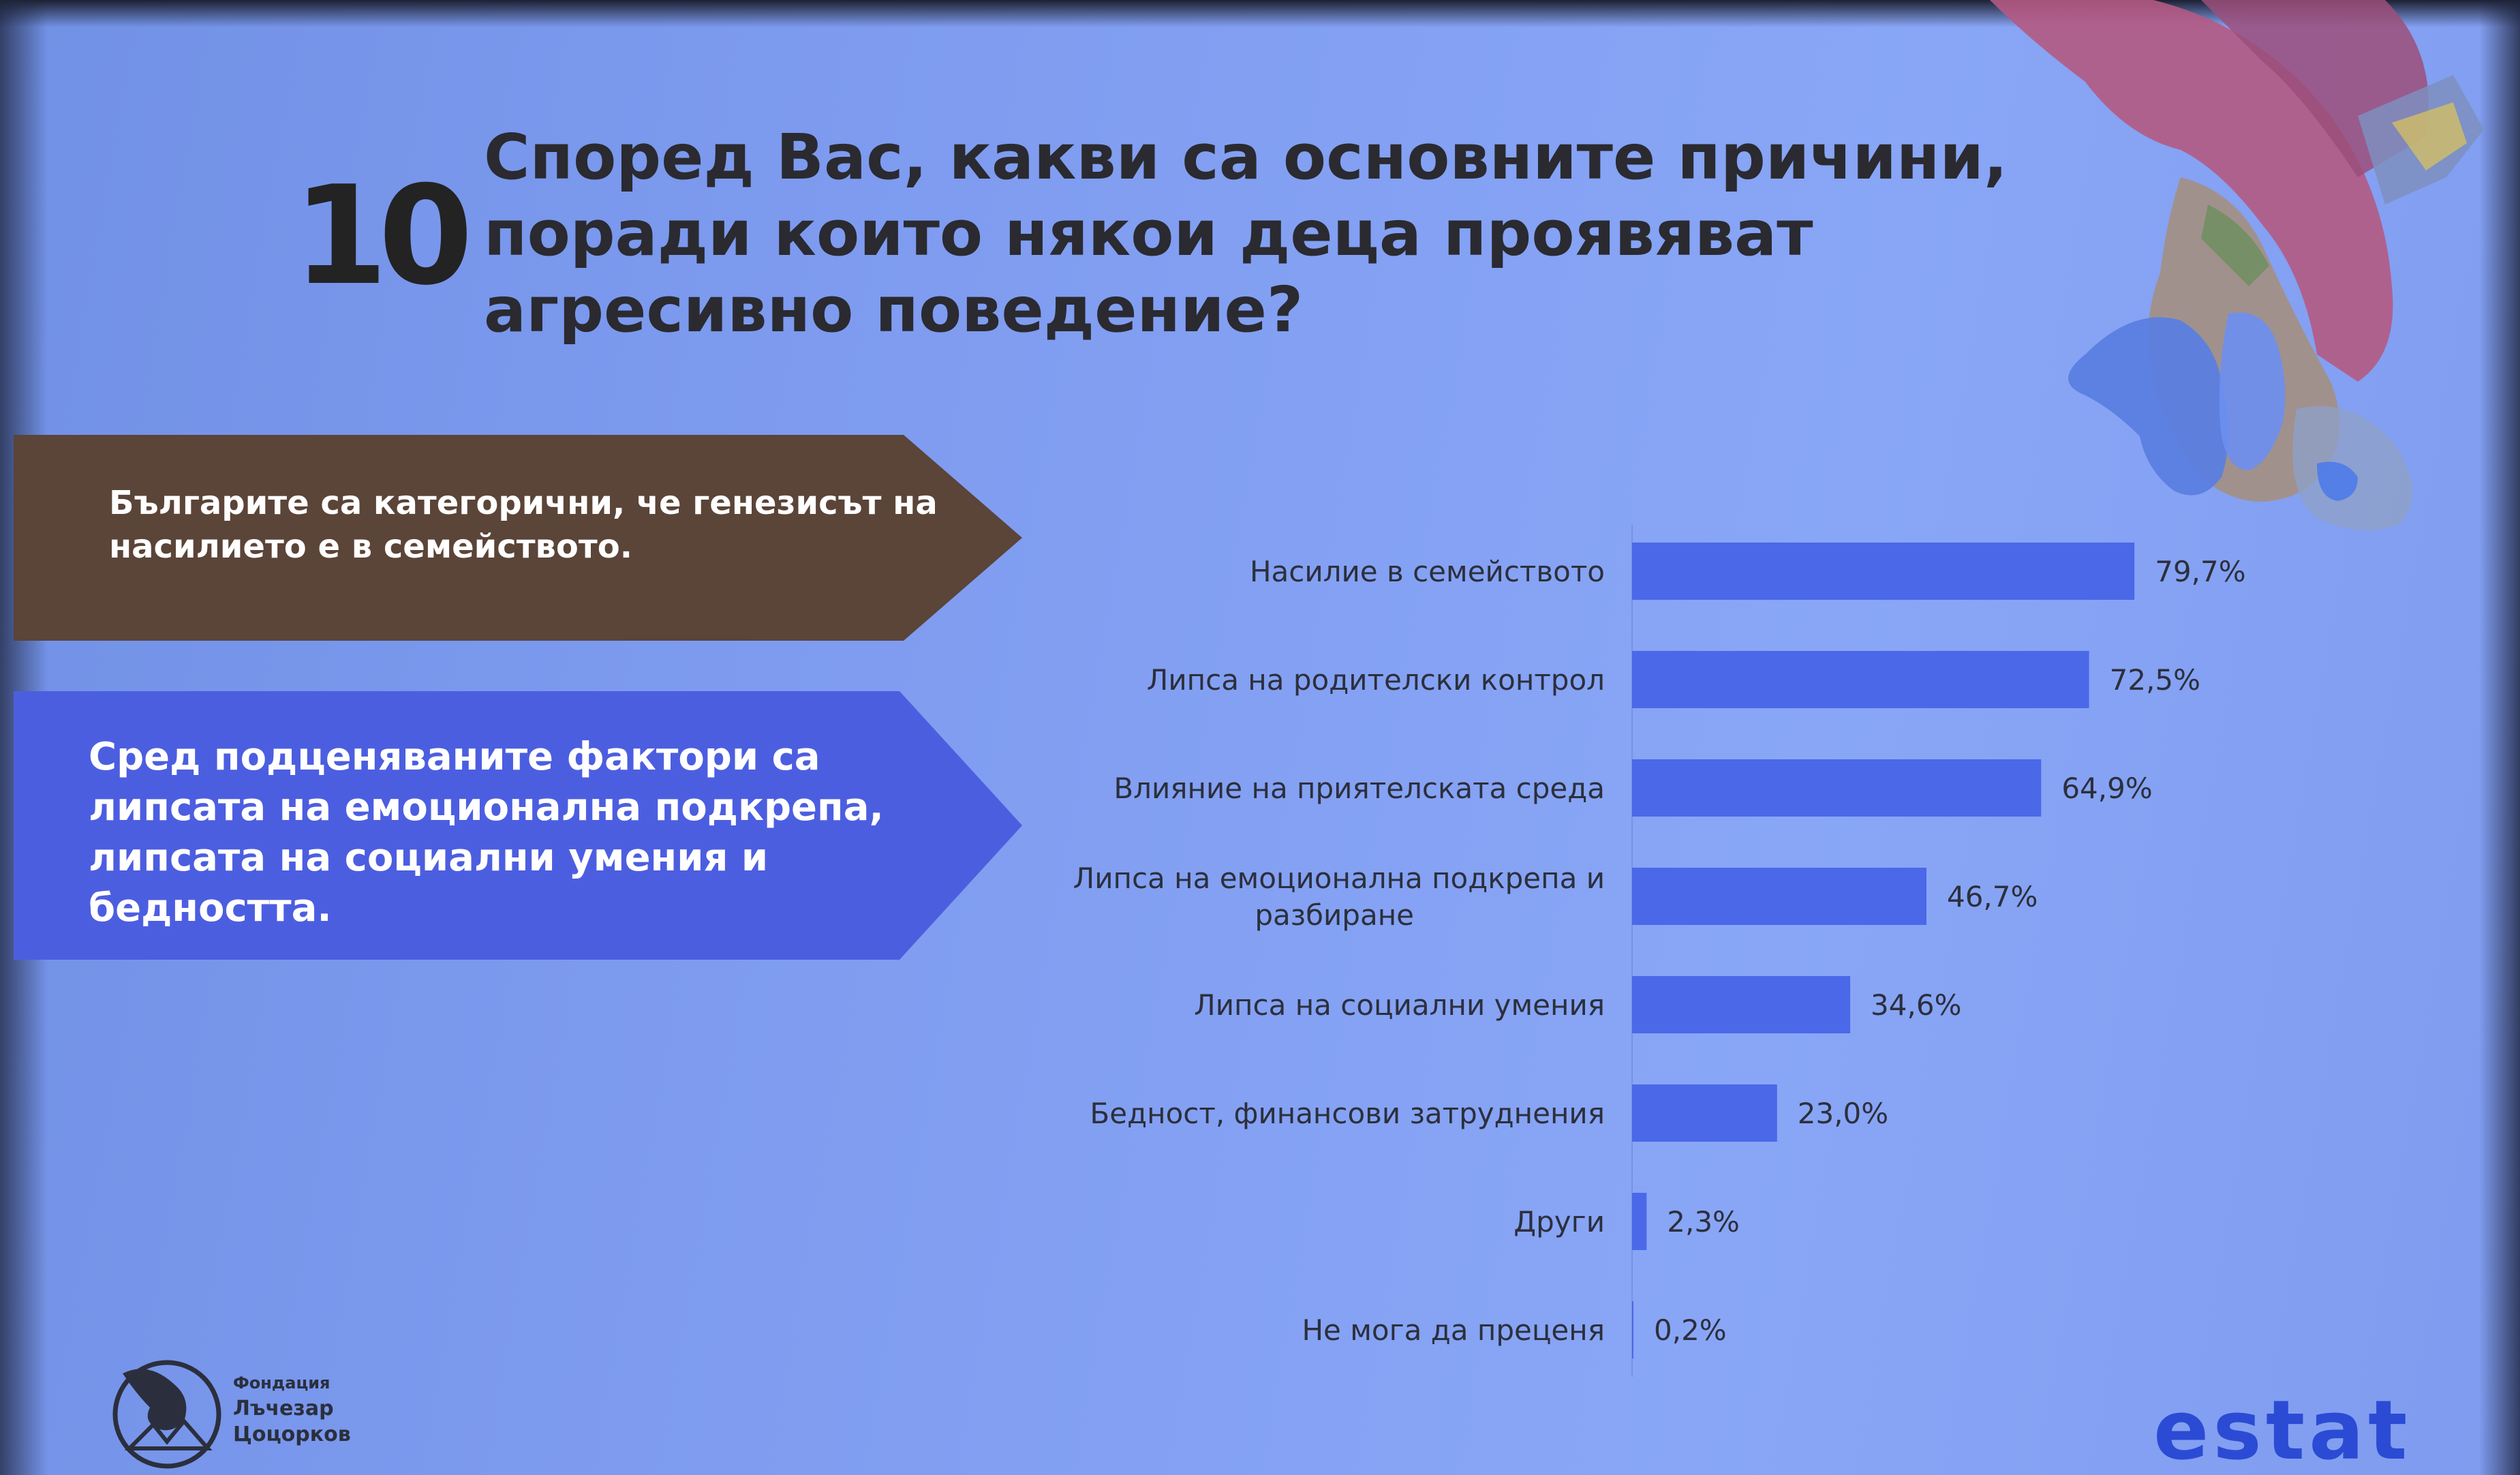 This screenshot has height=1475, width=2520. I want to click on category-label-4: Липса на социални умения, so click(1399, 1005).